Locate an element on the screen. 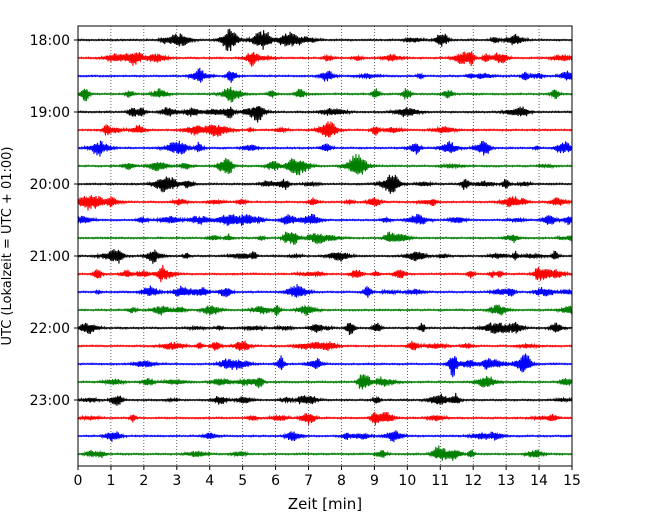 This screenshot has height=520, width=650. x-tick-label: 11 is located at coordinates (440, 481).